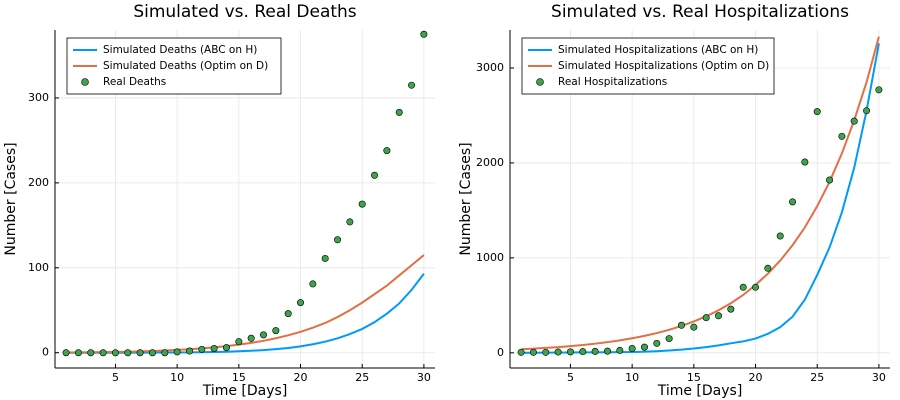 The height and width of the screenshot is (400, 900). I want to click on y-tick-label: 1000, so click(490, 257).